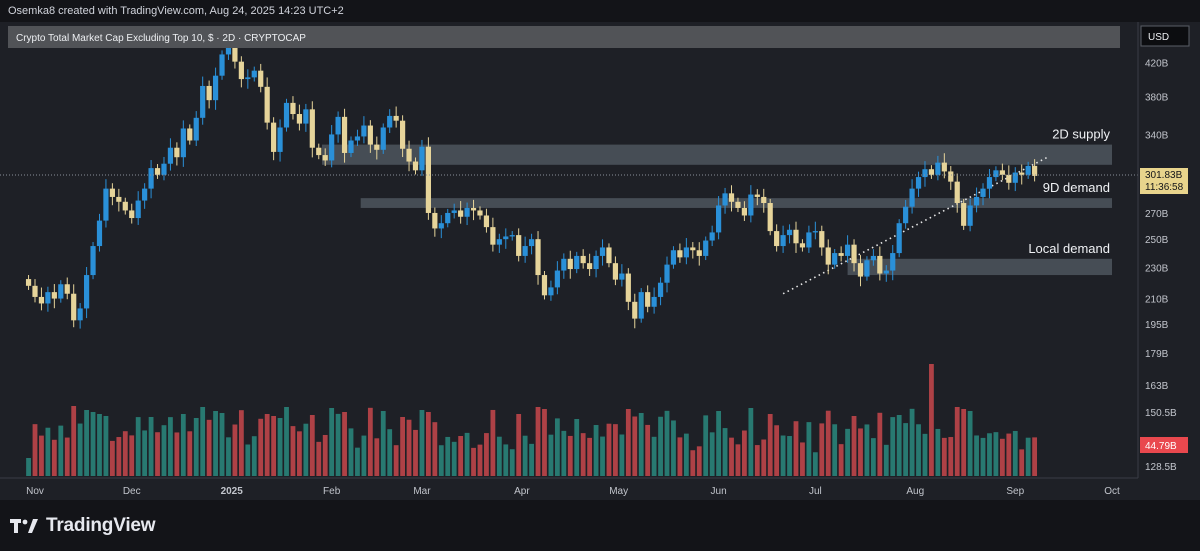 This screenshot has width=1200, height=551. Describe the element at coordinates (1157, 300) in the screenshot. I see `price-tick: 210B` at that location.